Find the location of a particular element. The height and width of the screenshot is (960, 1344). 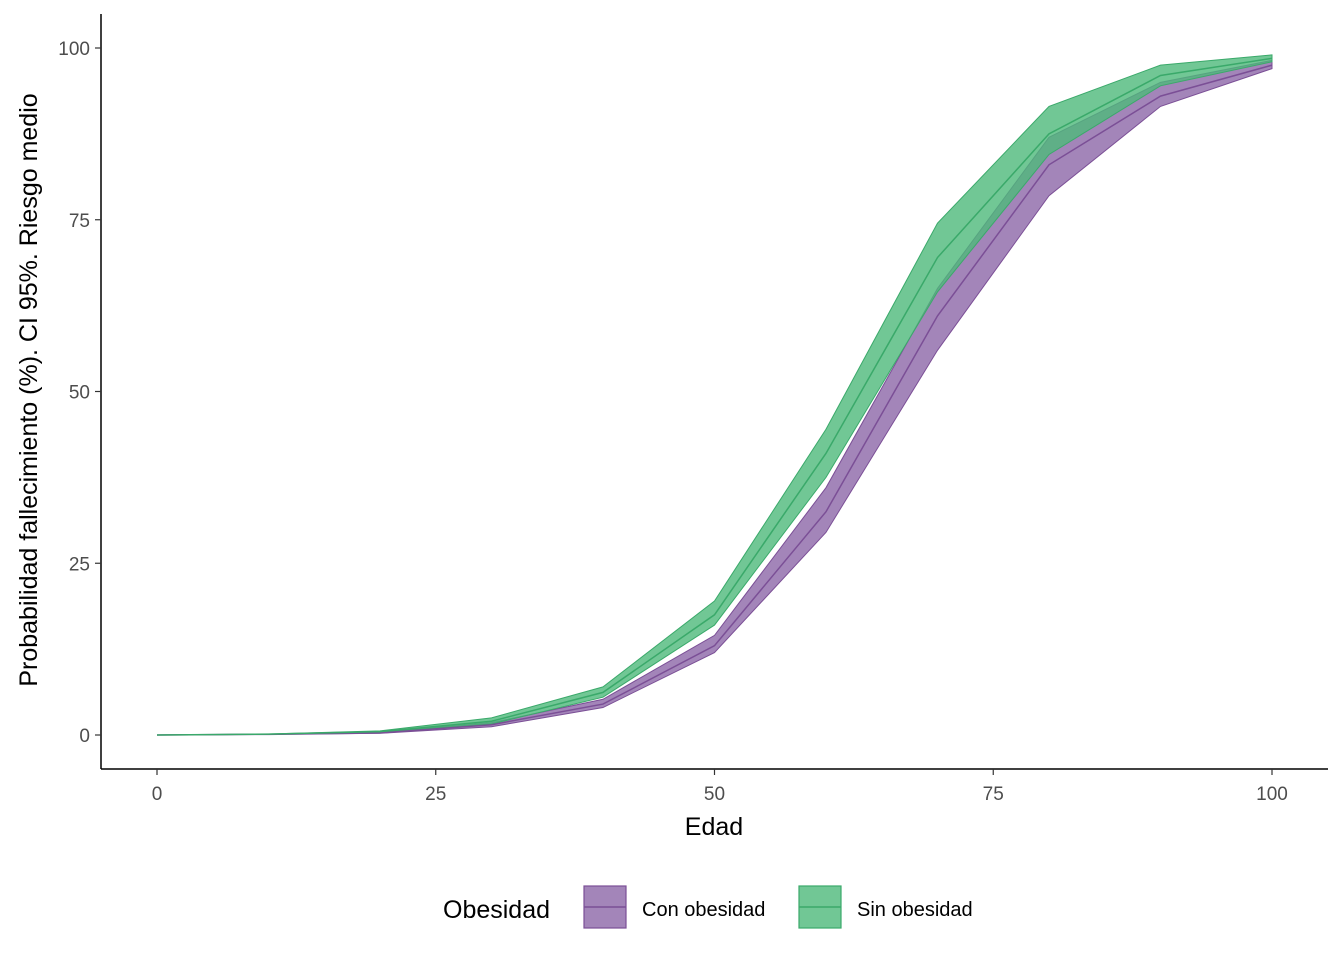

y-tick-label: 75 is located at coordinates (79, 221).